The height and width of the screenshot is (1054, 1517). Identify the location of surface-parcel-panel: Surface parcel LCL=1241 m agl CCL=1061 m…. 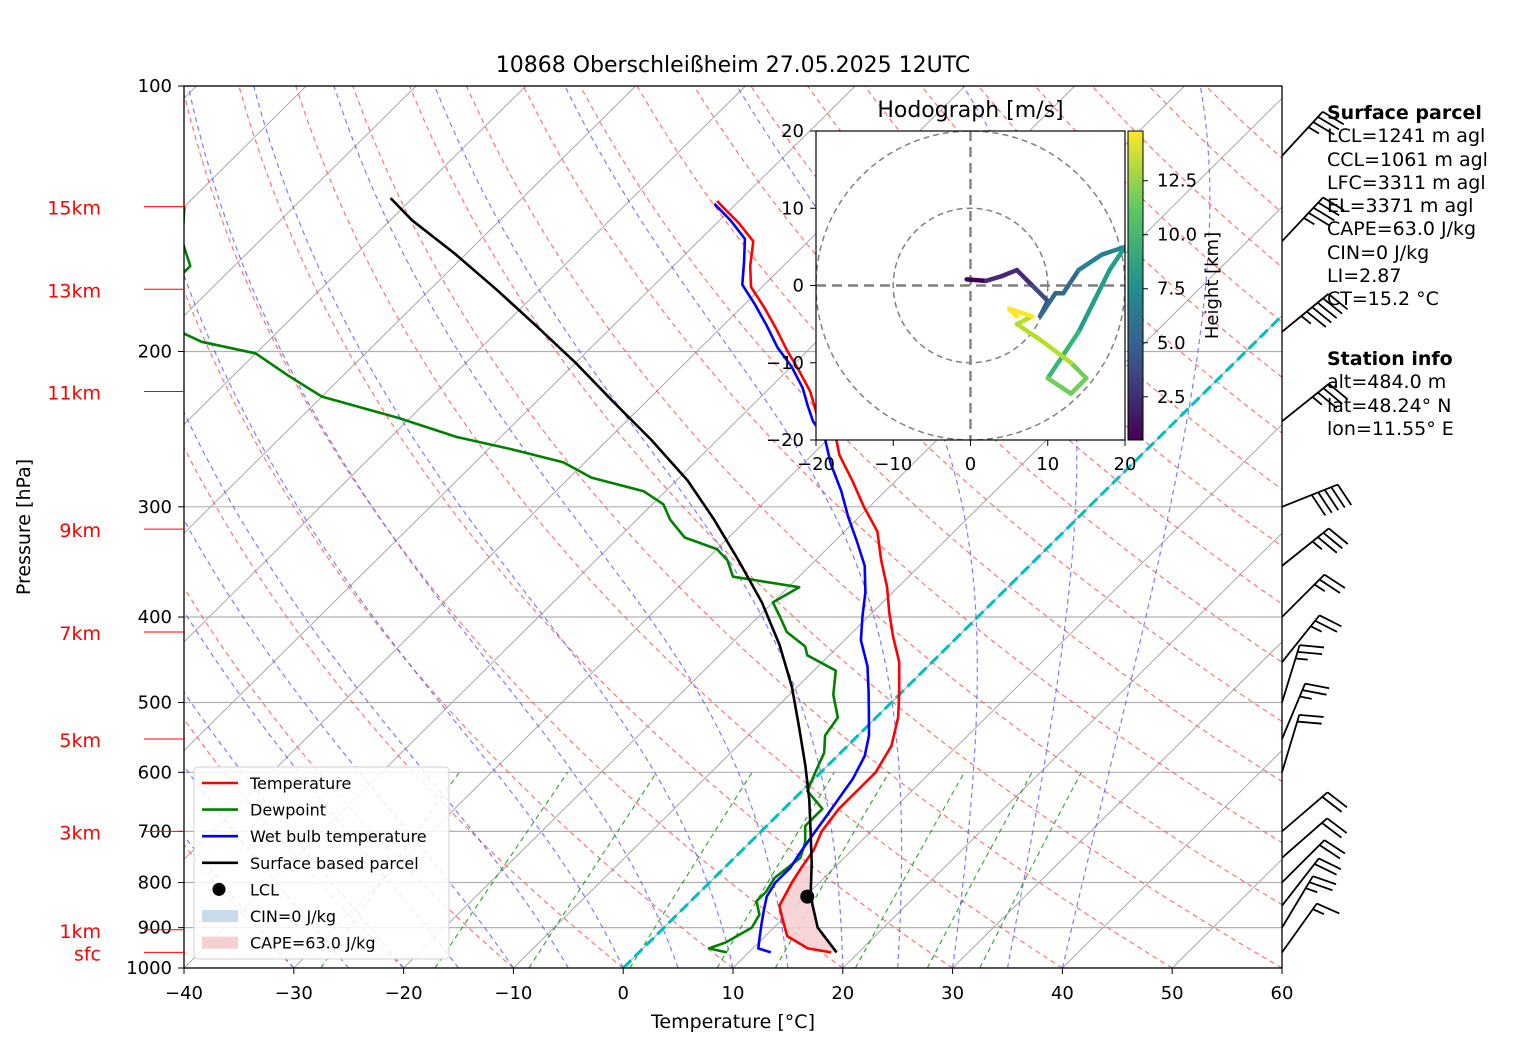
(1407, 207).